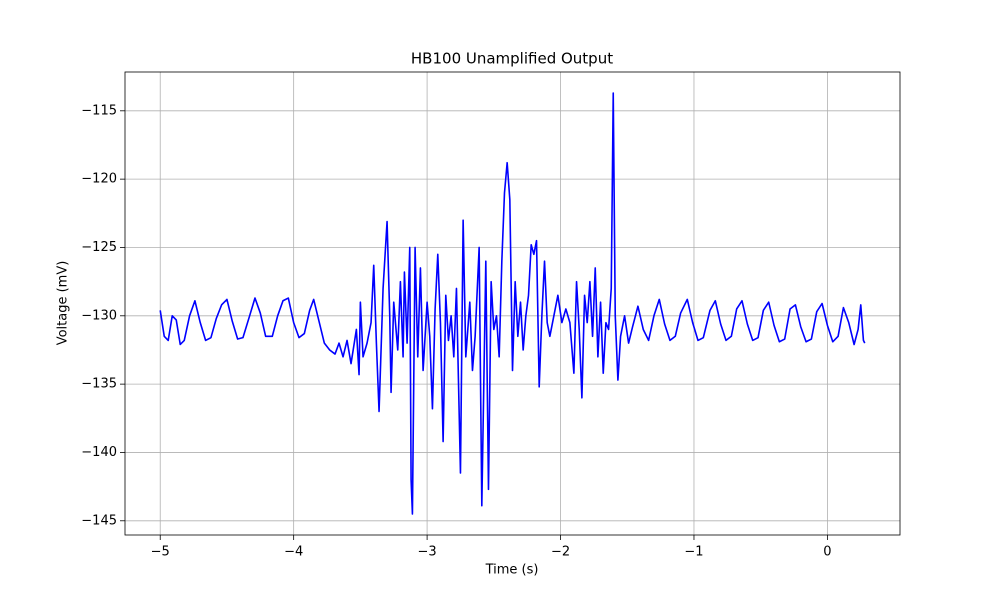  What do you see at coordinates (512, 59) in the screenshot?
I see `chart-title: HB100 Unamplified Output` at bounding box center [512, 59].